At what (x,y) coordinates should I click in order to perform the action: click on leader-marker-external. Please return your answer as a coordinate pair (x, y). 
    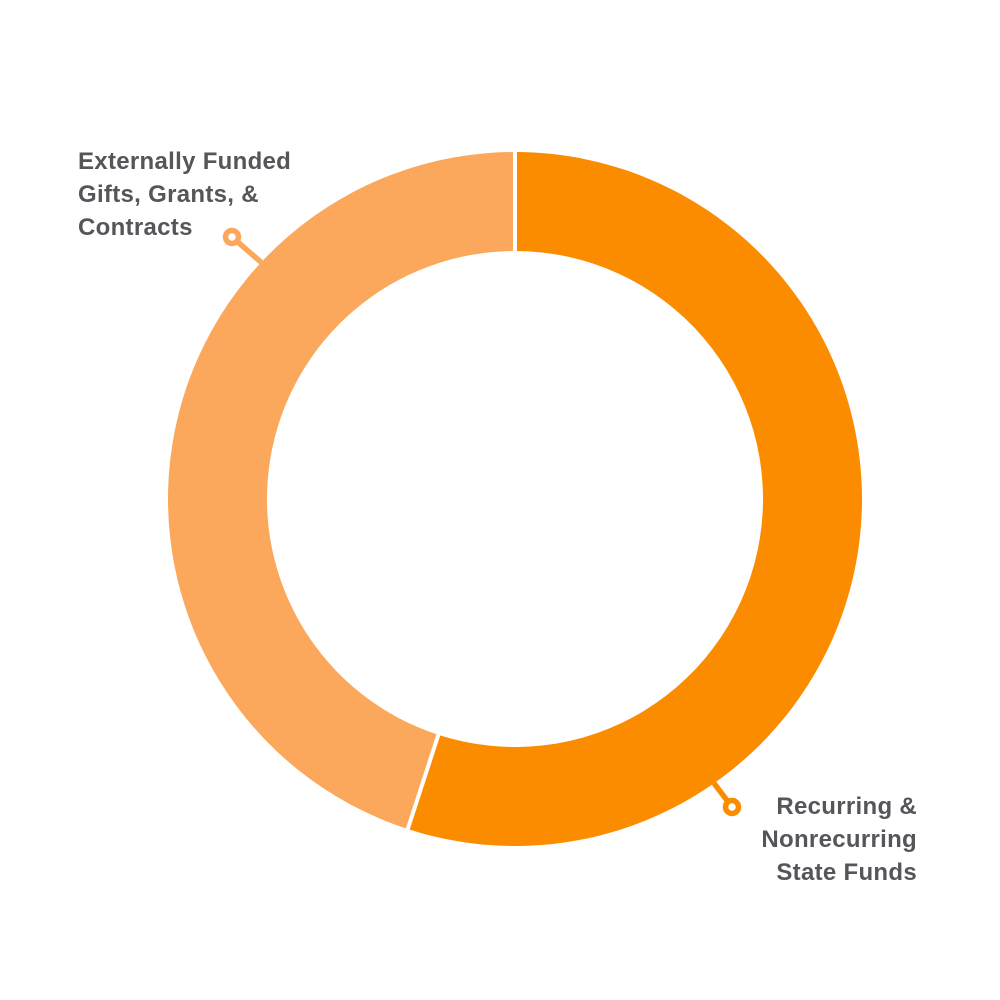
    Looking at the image, I should click on (232, 237).